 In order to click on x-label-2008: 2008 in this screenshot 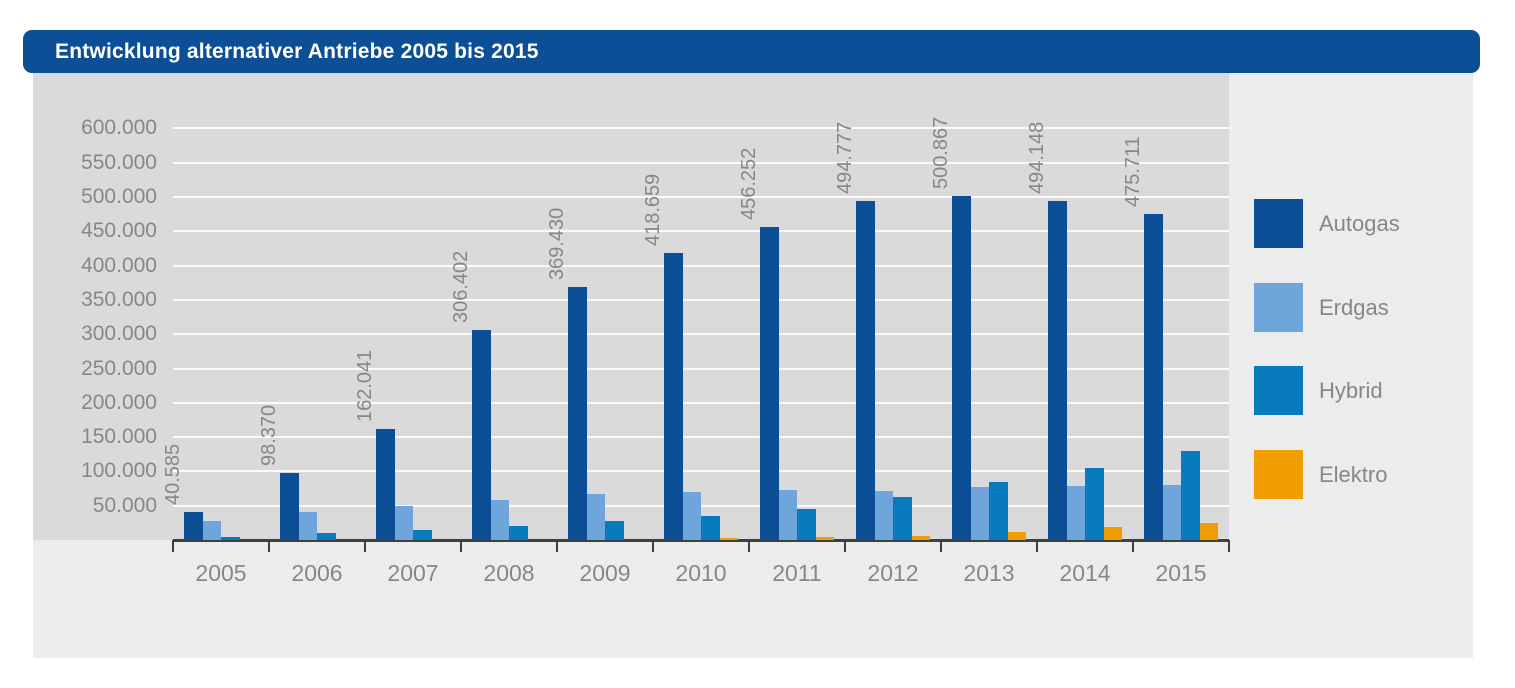, I will do `click(509, 573)`.